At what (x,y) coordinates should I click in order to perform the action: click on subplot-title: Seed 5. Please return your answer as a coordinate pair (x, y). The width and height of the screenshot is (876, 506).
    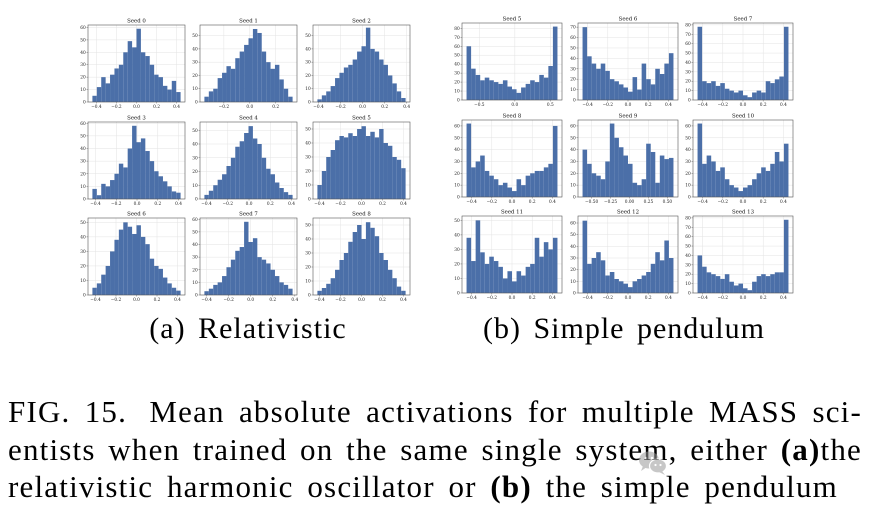
    Looking at the image, I should click on (512, 19).